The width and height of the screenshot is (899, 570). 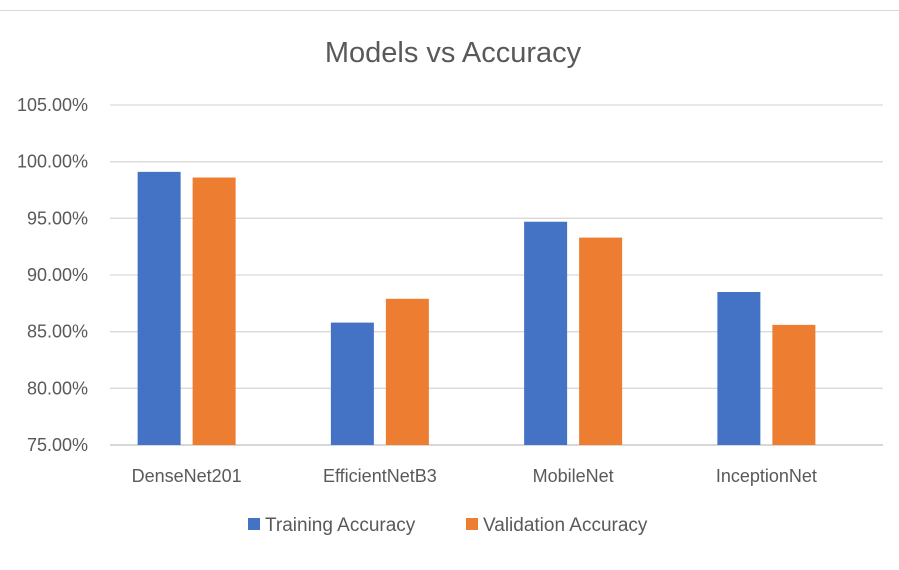 I want to click on legend-label: Validation Accuracy, so click(x=565, y=525).